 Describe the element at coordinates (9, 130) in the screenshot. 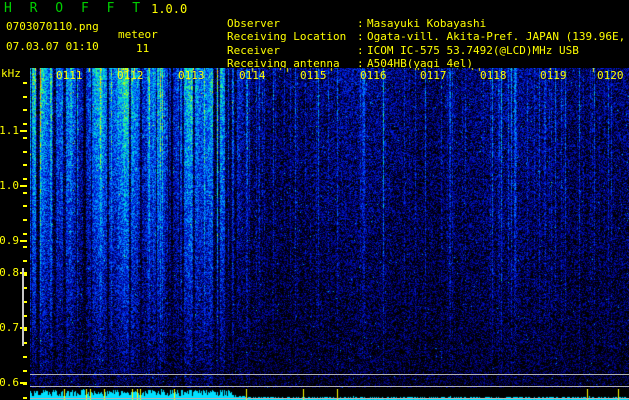

I see `y-axis-label: 1.1` at that location.